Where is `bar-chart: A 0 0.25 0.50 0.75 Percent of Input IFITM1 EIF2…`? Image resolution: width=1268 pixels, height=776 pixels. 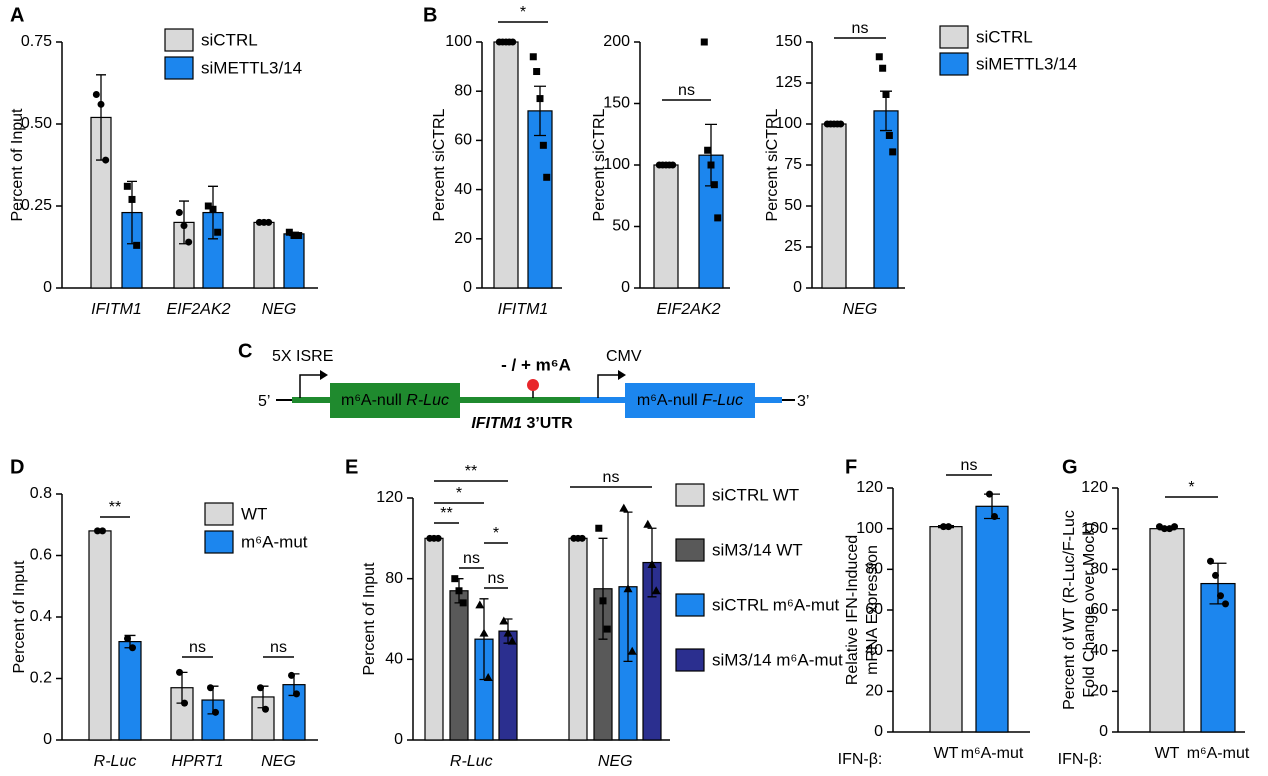 bar-chart: A 0 0.25 0.50 0.75 Percent of Input IFITM1 EIF2… is located at coordinates (163, 161).